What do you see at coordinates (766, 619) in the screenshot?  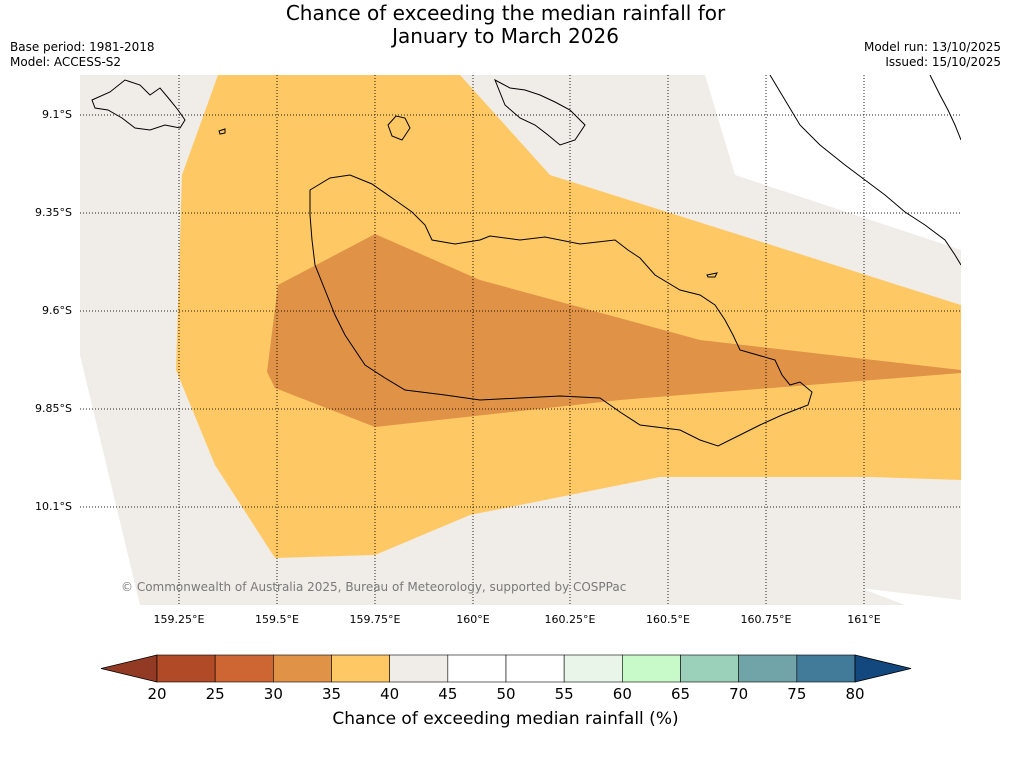 I see `lon-label-7: 160.75°E` at bounding box center [766, 619].